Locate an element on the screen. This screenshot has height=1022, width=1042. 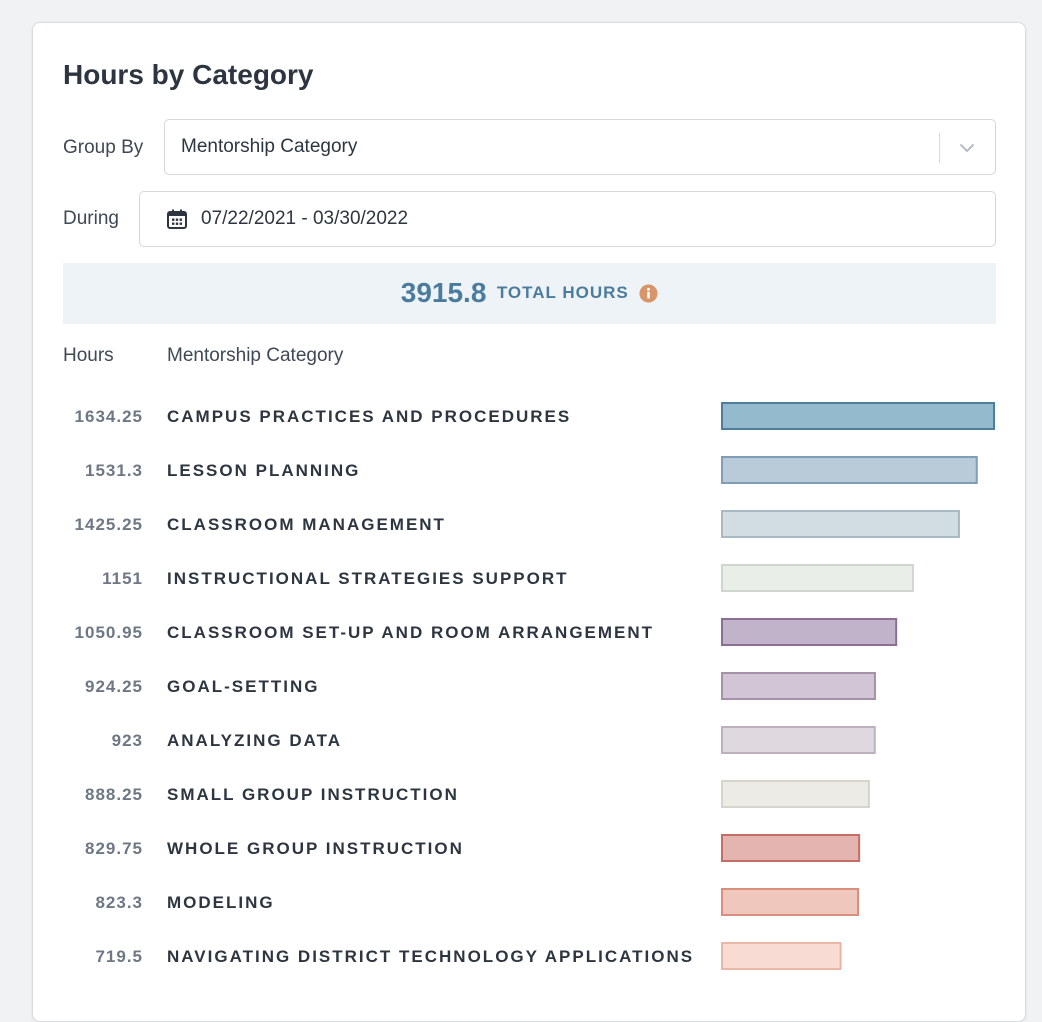
category-label: WHOLE GROUP INSTRUCTION is located at coordinates (315, 848).